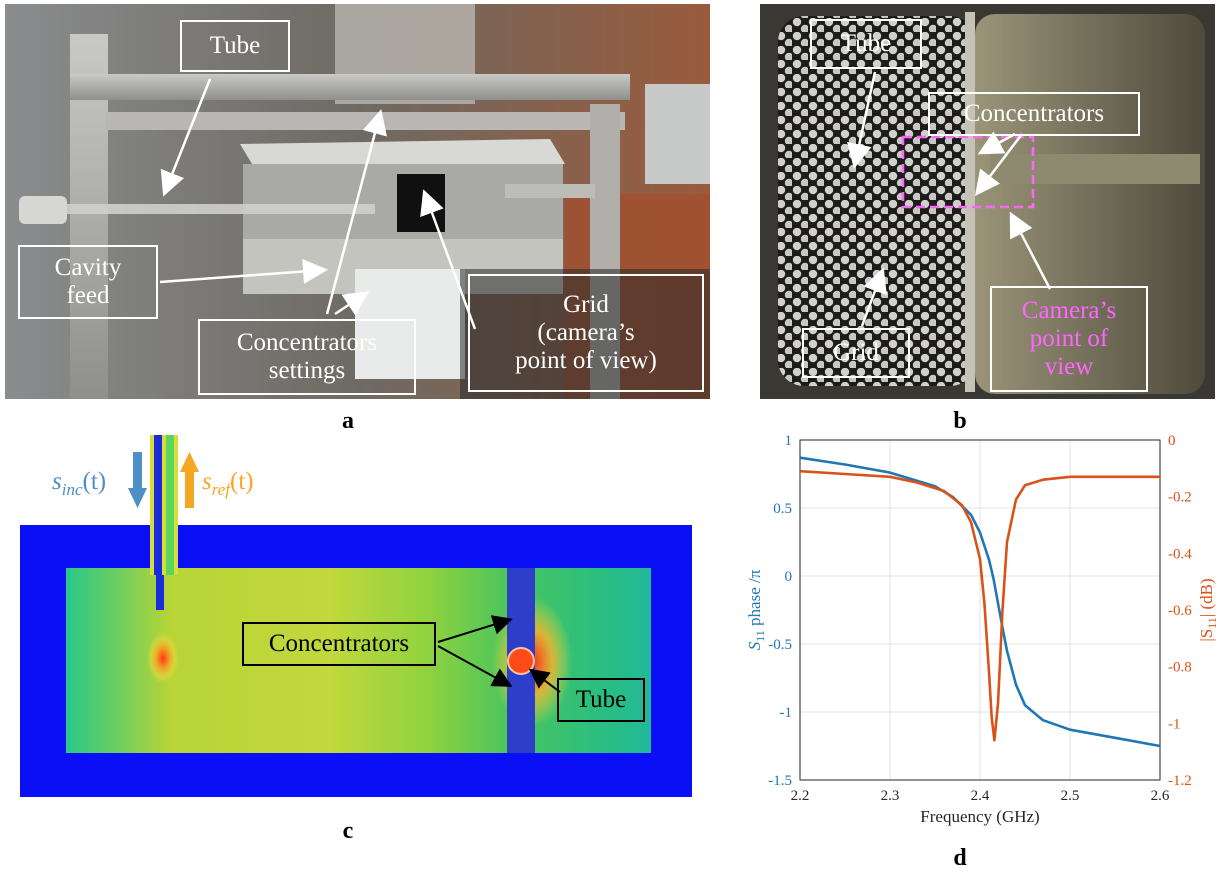 The width and height of the screenshot is (1220, 873). What do you see at coordinates (137, 471) in the screenshot?
I see `s-inc-arrow` at bounding box center [137, 471].